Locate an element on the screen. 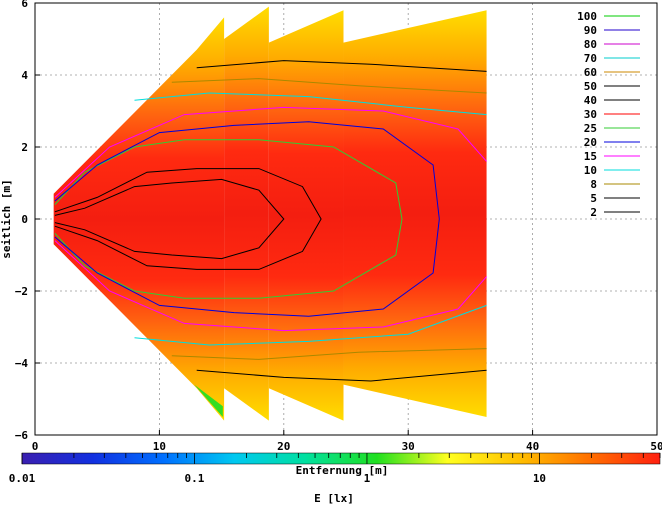 The width and height of the screenshot is (662, 505). x-tick-label: 10 is located at coordinates (159, 446).